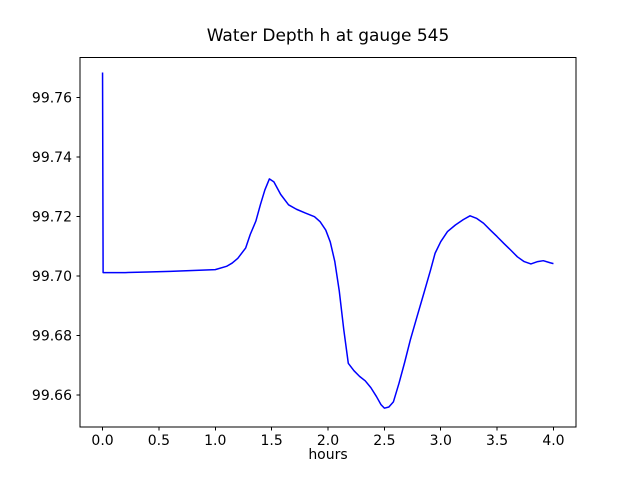  I want to click on x-tick-label: 0.5, so click(159, 441).